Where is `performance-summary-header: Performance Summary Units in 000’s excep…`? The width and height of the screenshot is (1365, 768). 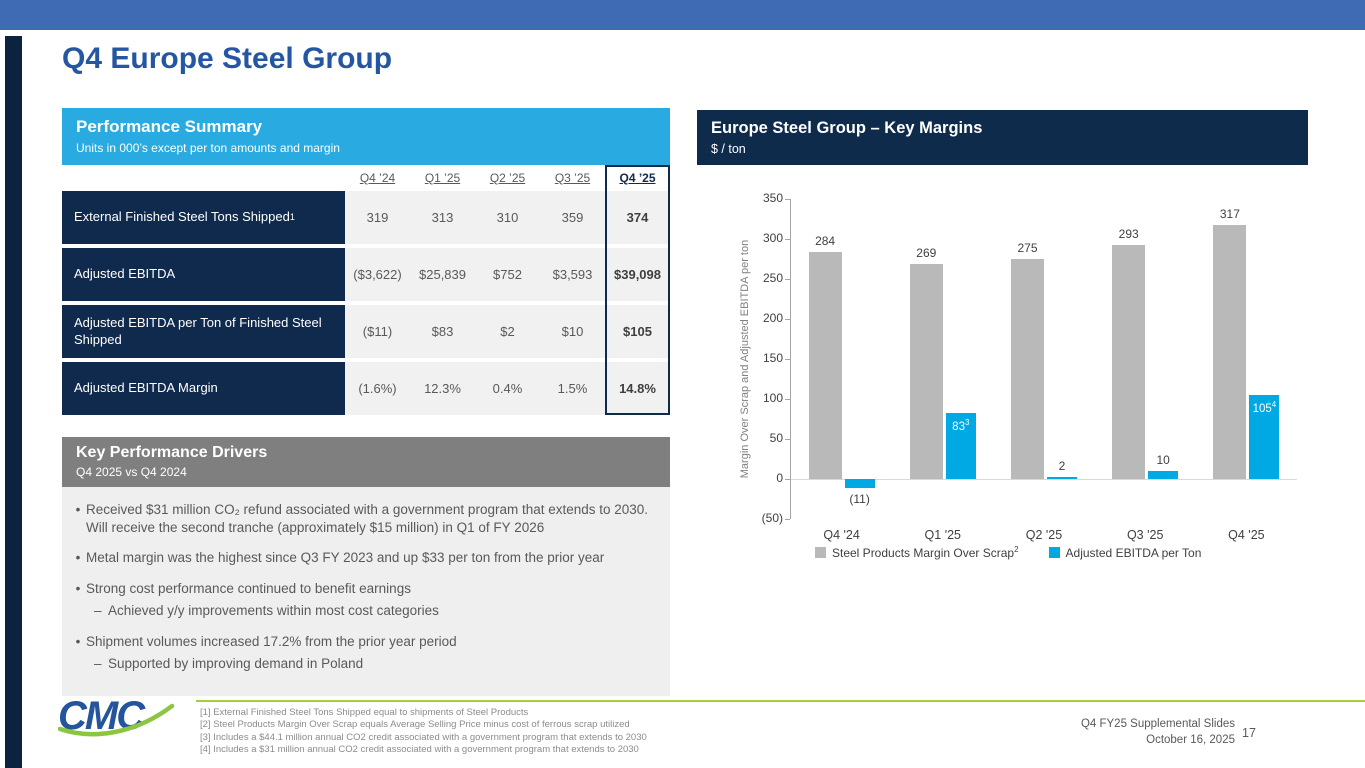
performance-summary-header: Performance Summary Units in 000’s excep… is located at coordinates (366, 136).